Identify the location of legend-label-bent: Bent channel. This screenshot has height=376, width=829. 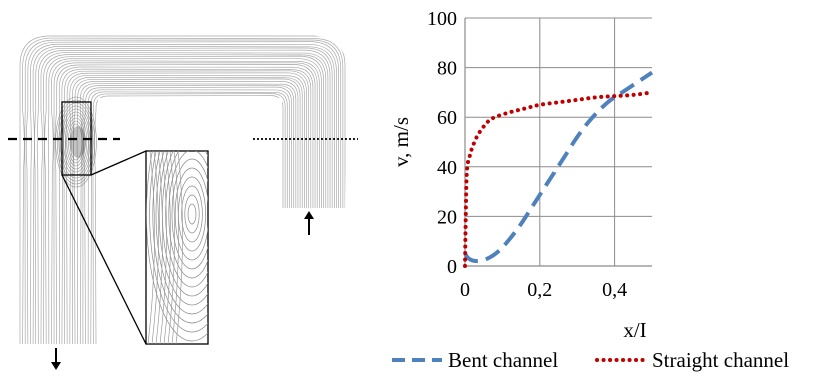
(503, 360).